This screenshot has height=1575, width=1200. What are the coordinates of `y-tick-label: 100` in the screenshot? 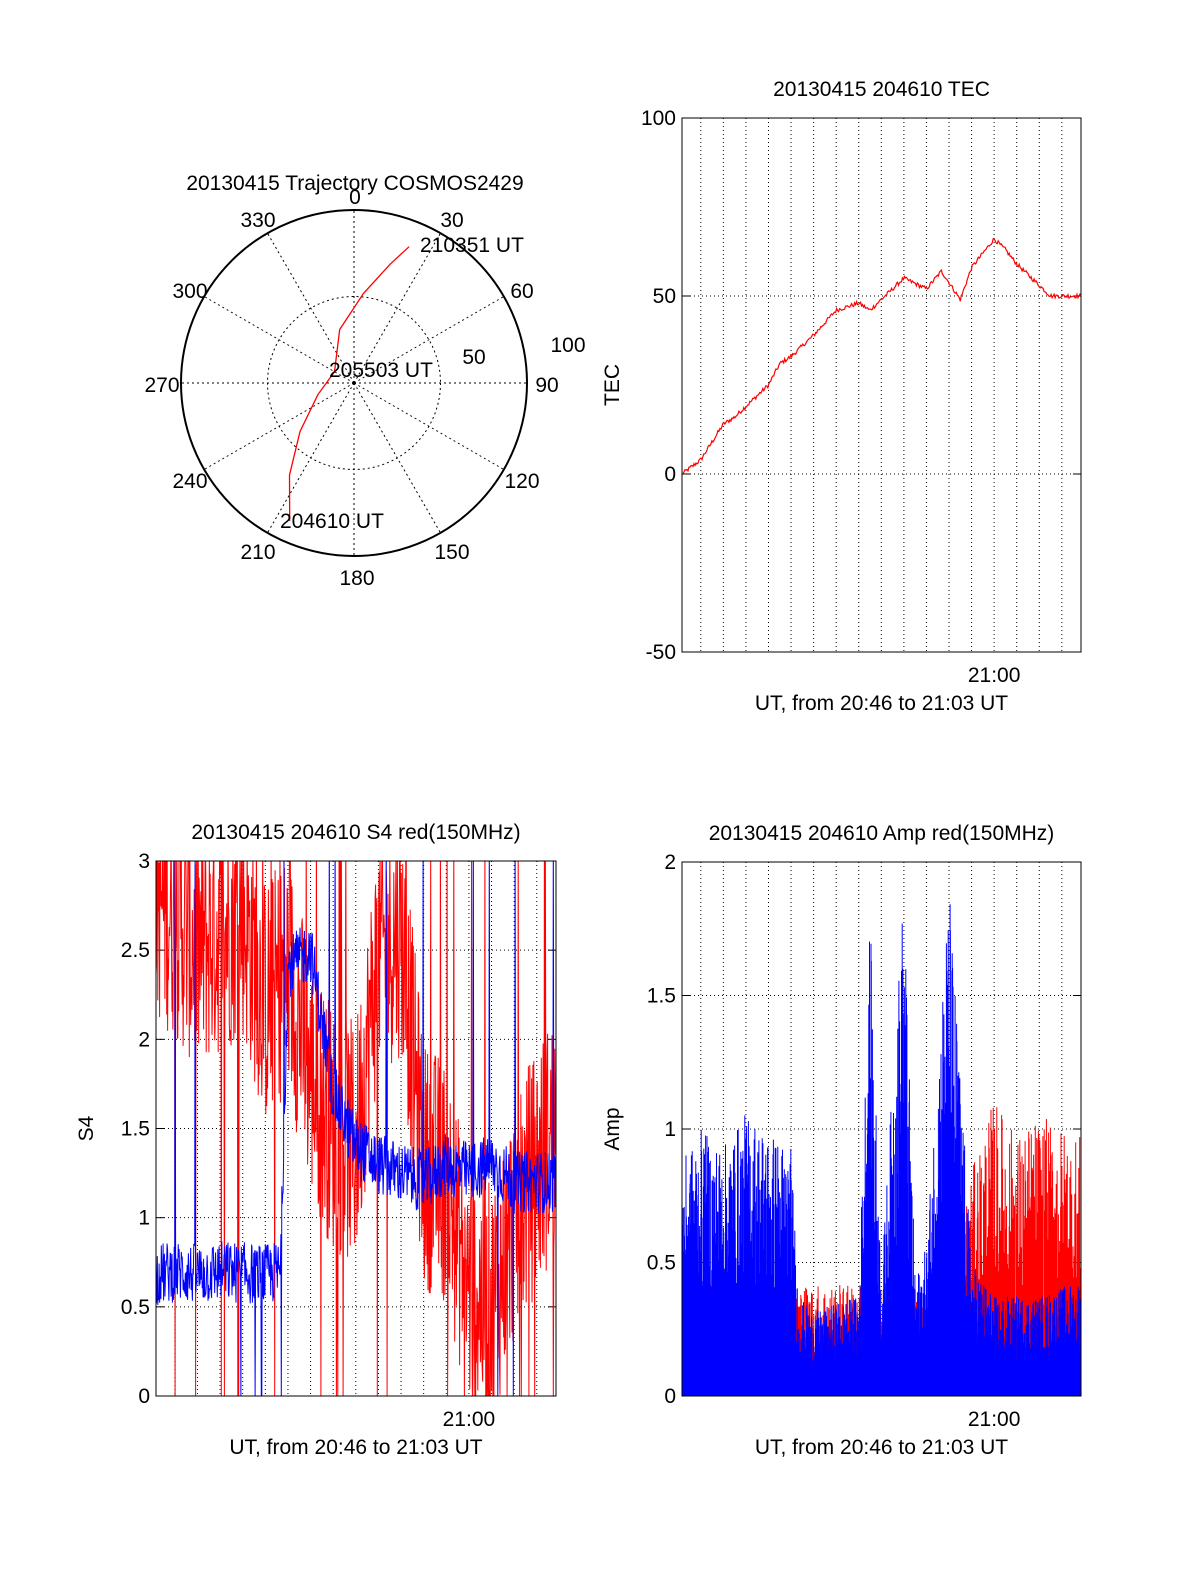 It's located at (658, 118).